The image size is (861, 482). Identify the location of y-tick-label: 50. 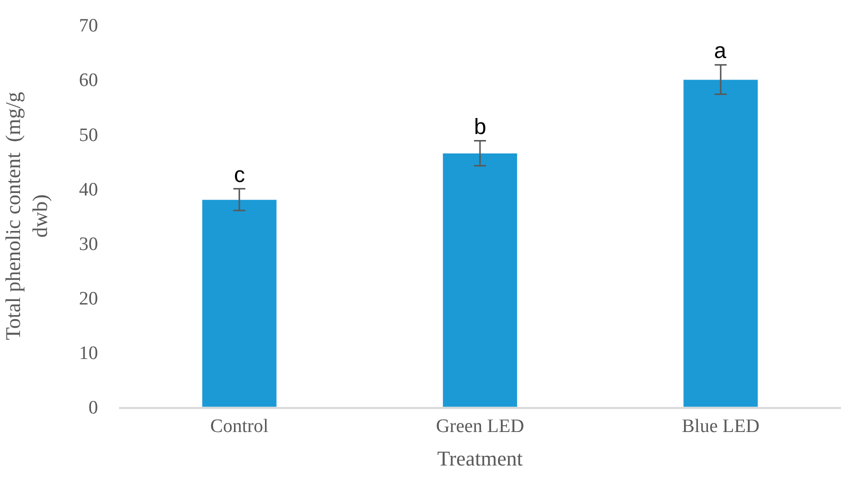
(88, 135).